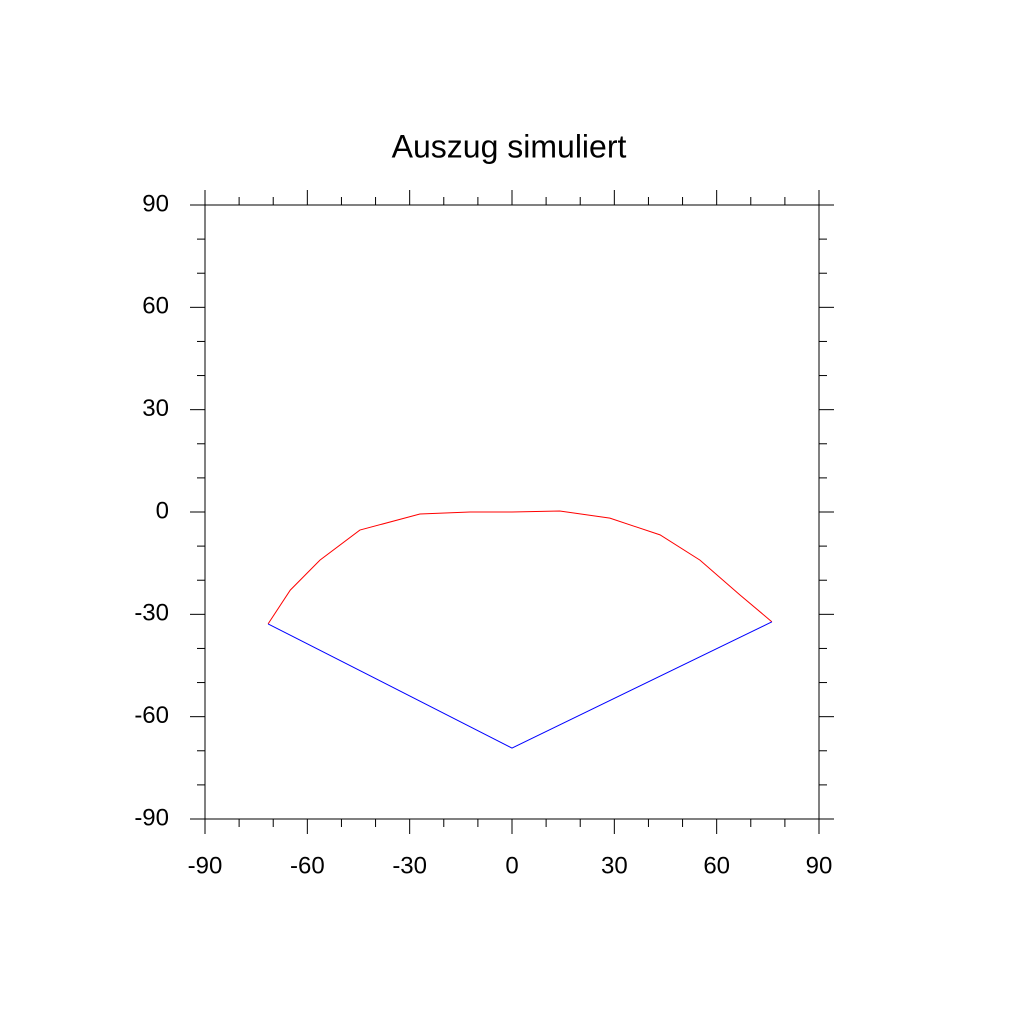  I want to click on x-tick-label: -60, so click(307, 865).